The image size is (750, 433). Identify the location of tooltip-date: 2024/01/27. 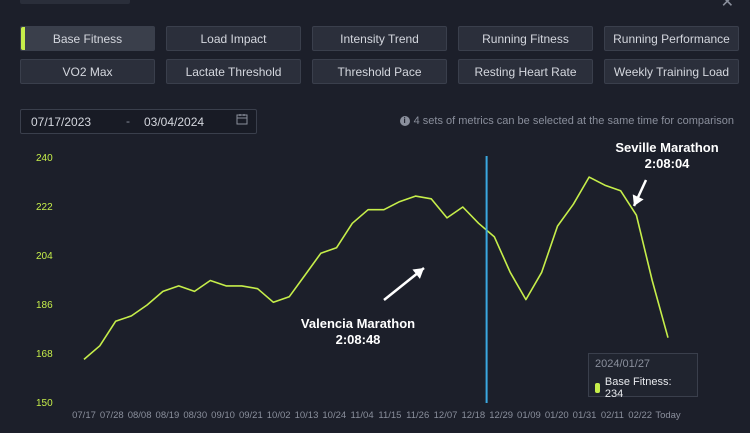
(623, 364).